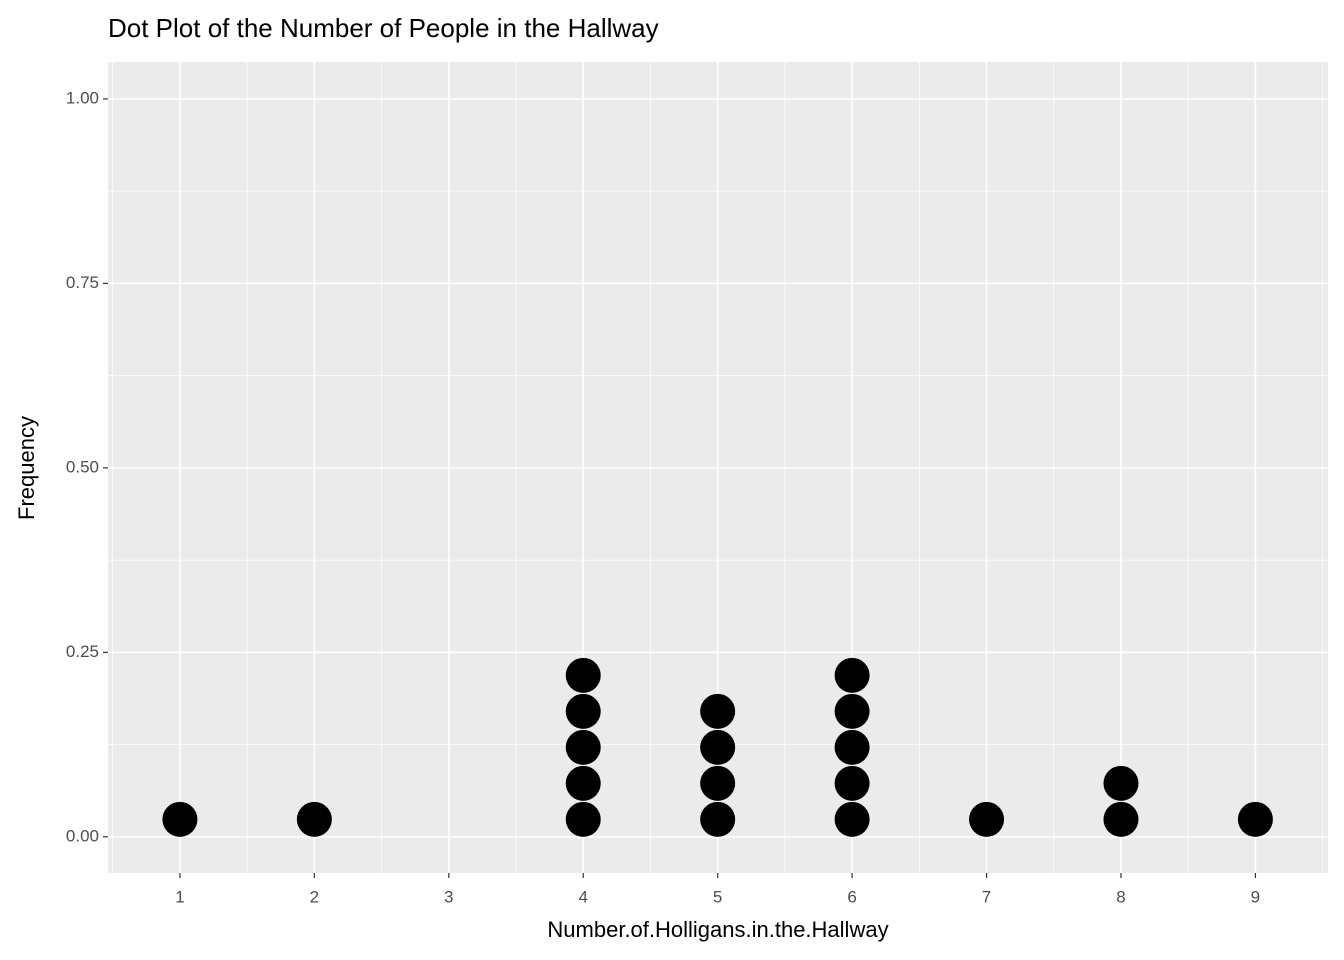  Describe the element at coordinates (82, 651) in the screenshot. I see `y-tick-label: 0.25` at that location.